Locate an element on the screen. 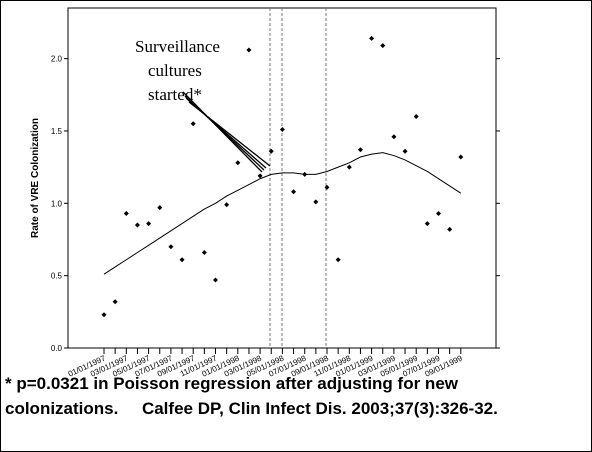  arrows is located at coordinates (226, 132).